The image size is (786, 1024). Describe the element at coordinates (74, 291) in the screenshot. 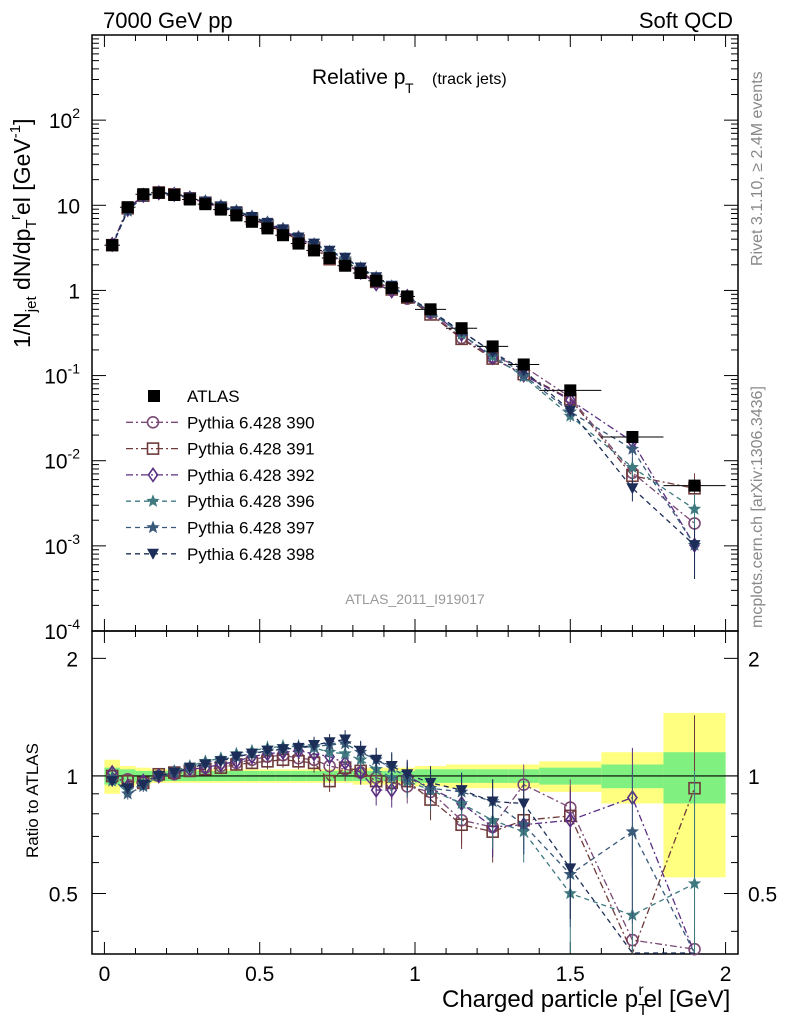

I see `y-tick-base: 1` at that location.